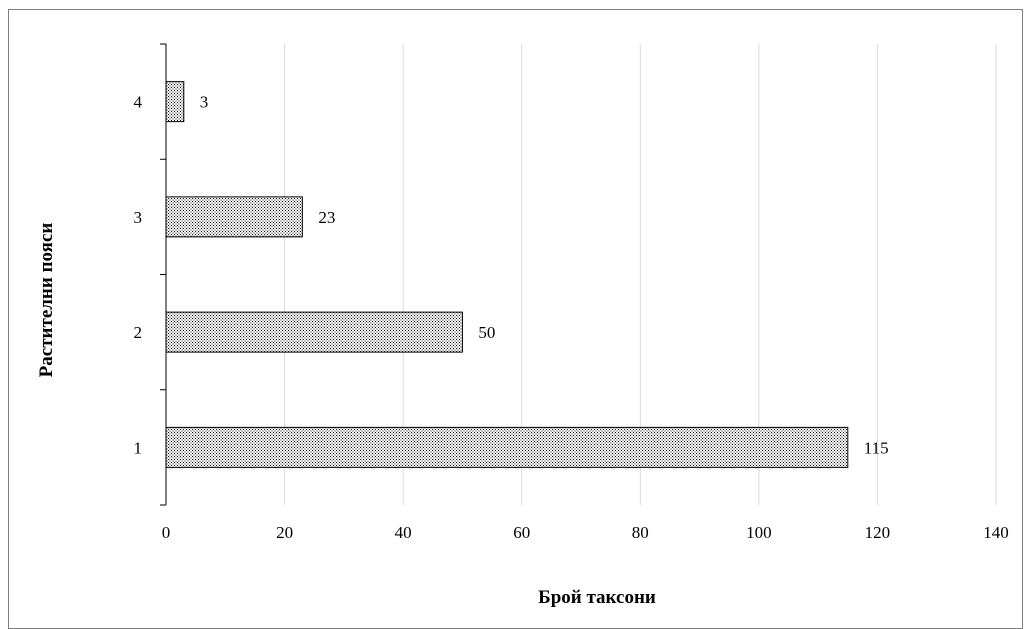 This screenshot has height=629, width=1032. Describe the element at coordinates (640, 532) in the screenshot. I see `x-tick-label-80: 80` at that location.